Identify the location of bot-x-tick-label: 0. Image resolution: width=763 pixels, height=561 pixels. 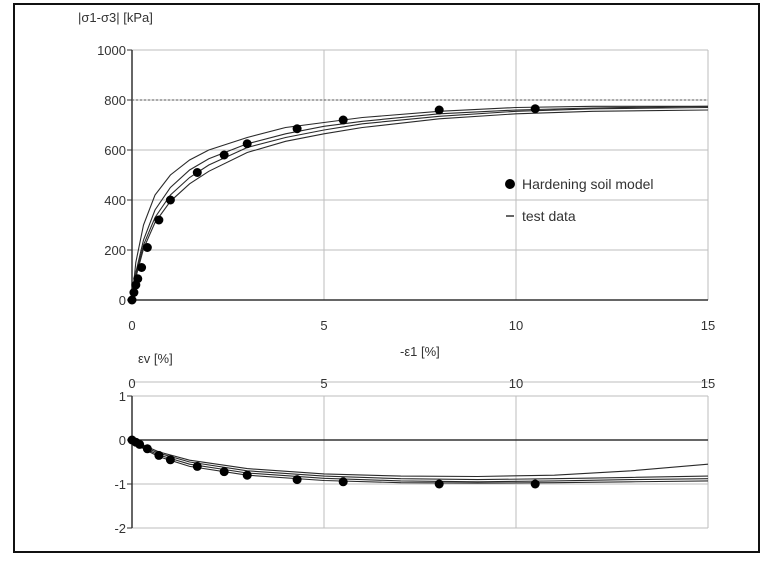
(131, 383).